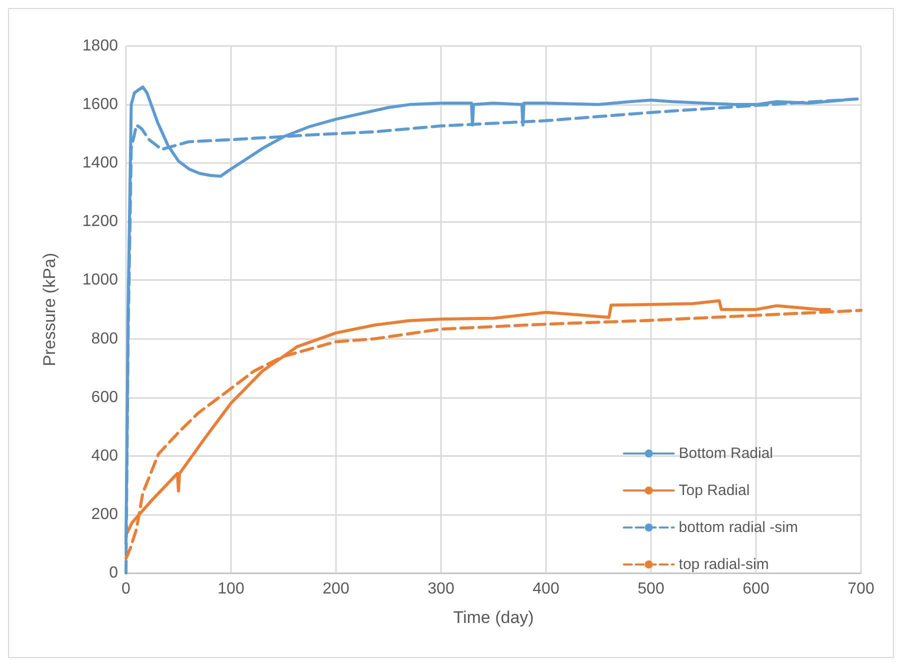 Image resolution: width=902 pixels, height=666 pixels. What do you see at coordinates (126, 589) in the screenshot?
I see `x-tick-label: 0` at bounding box center [126, 589].